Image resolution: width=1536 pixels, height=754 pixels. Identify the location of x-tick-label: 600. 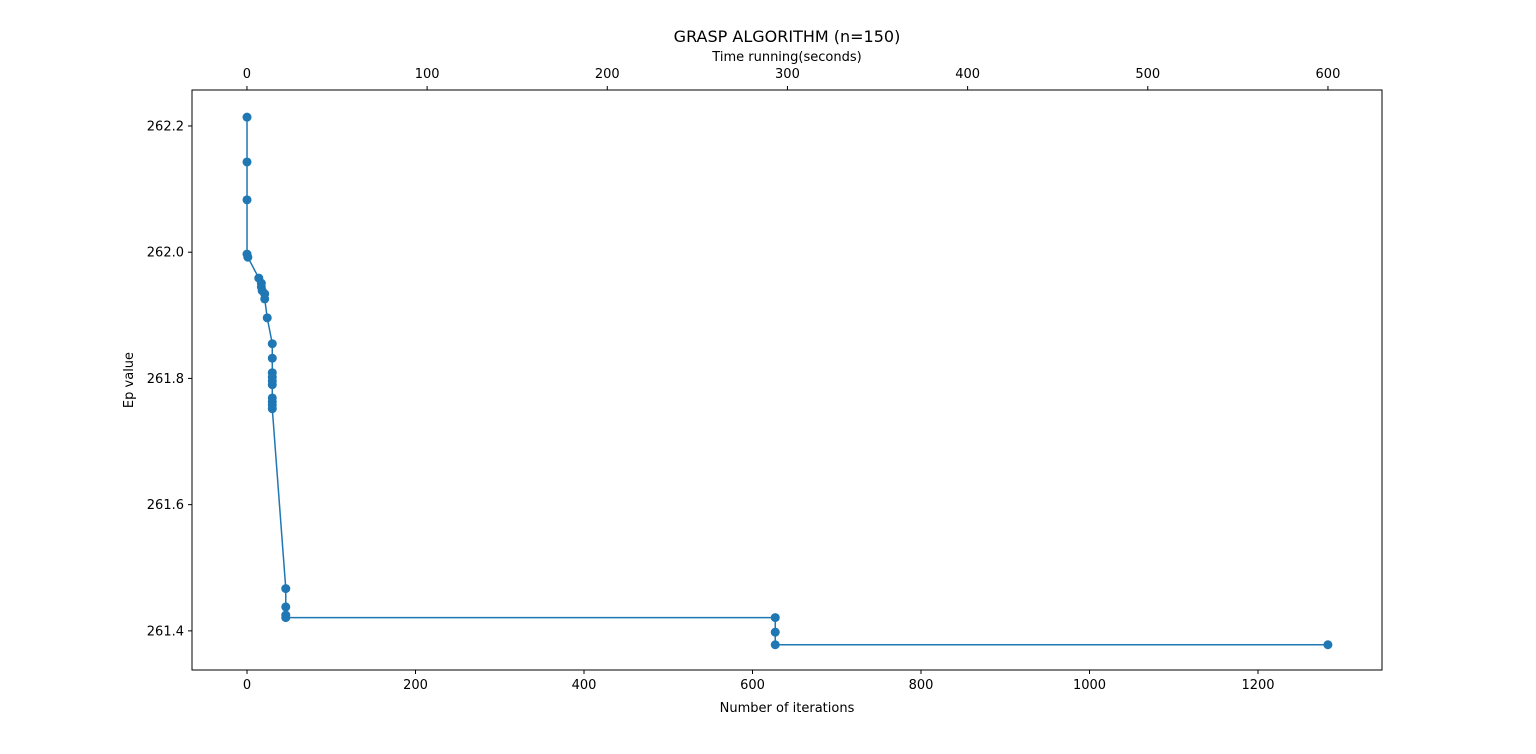
(752, 685).